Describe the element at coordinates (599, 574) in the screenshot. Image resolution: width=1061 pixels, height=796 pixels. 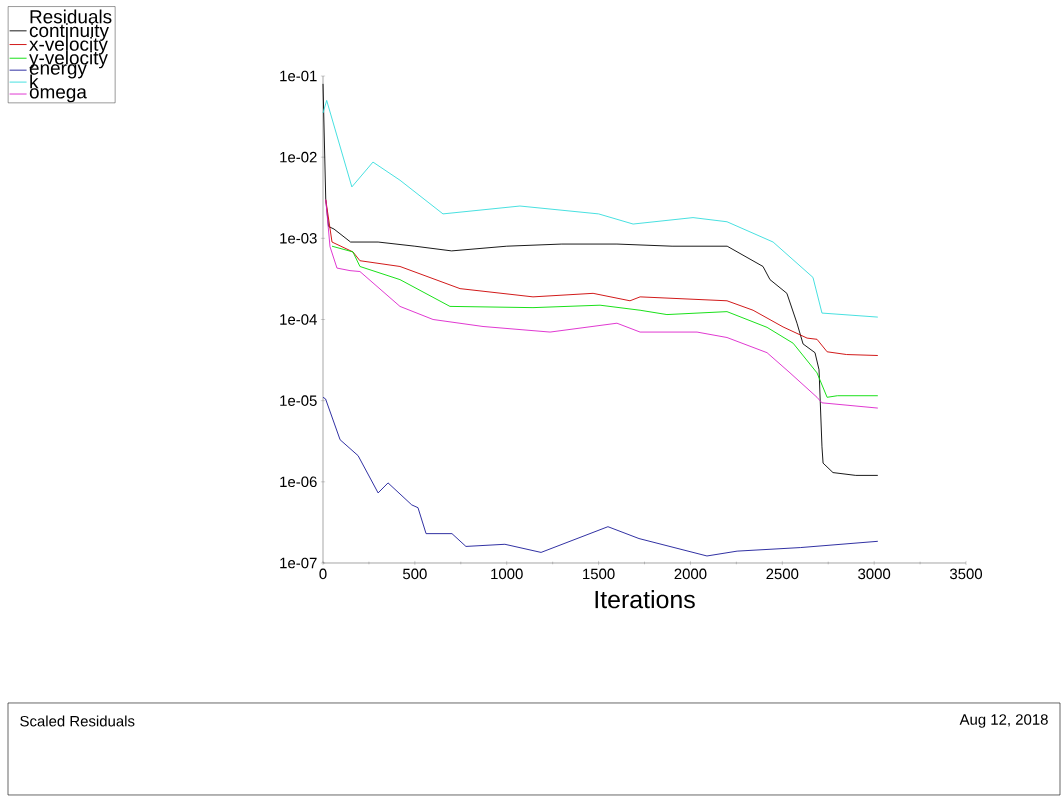
I see `x-tick-label: 1500` at that location.